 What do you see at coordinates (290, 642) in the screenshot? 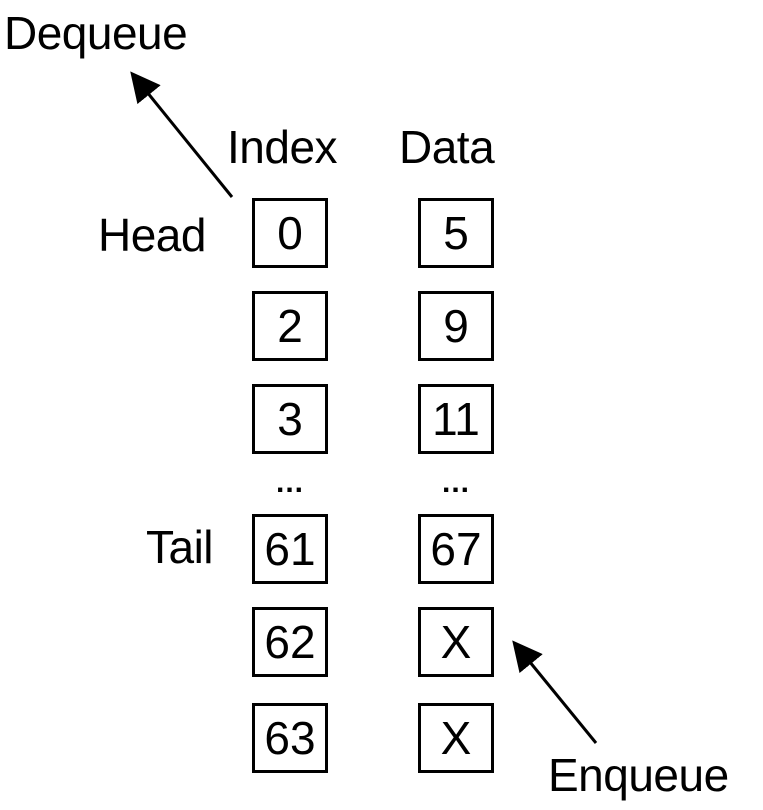
I see `index-cell: 62` at bounding box center [290, 642].